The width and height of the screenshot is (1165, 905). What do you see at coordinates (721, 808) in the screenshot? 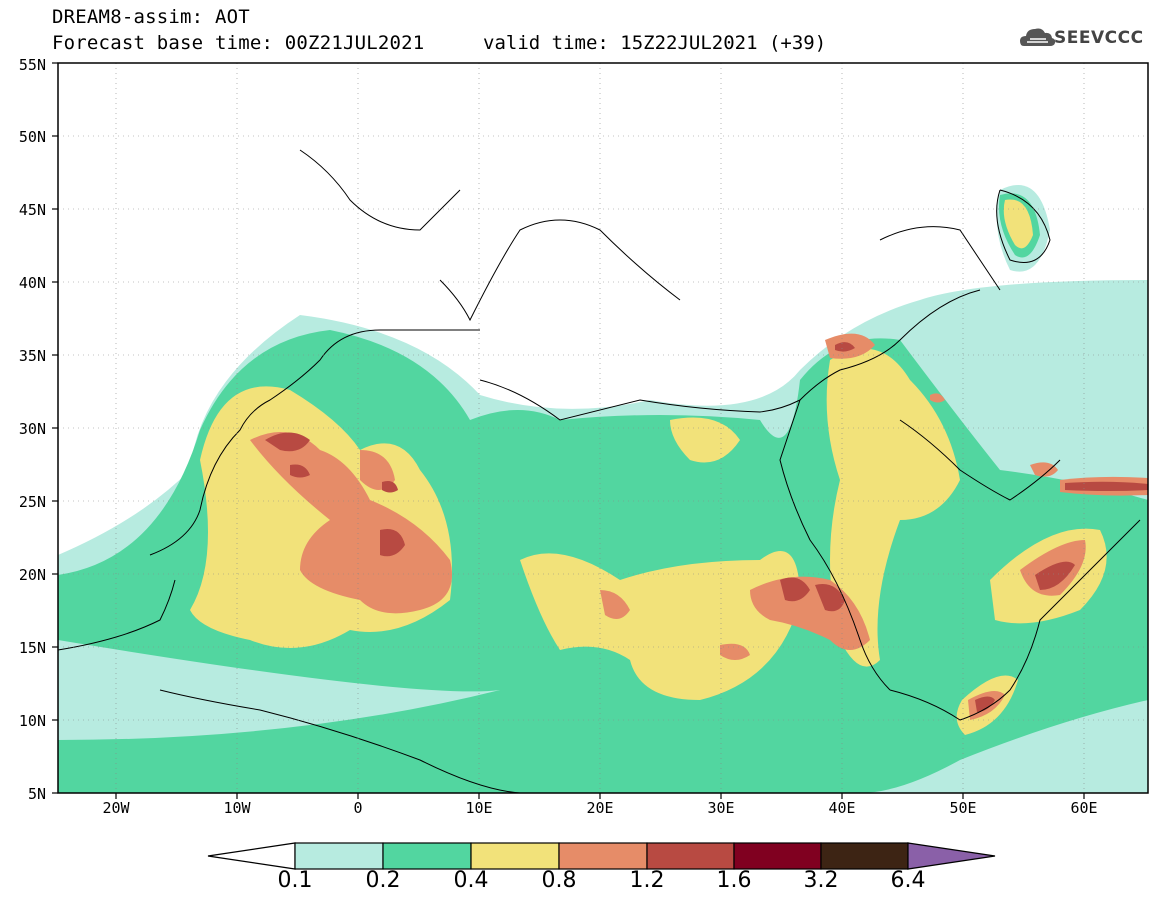
I see `lon-label: 30E` at bounding box center [721, 808].